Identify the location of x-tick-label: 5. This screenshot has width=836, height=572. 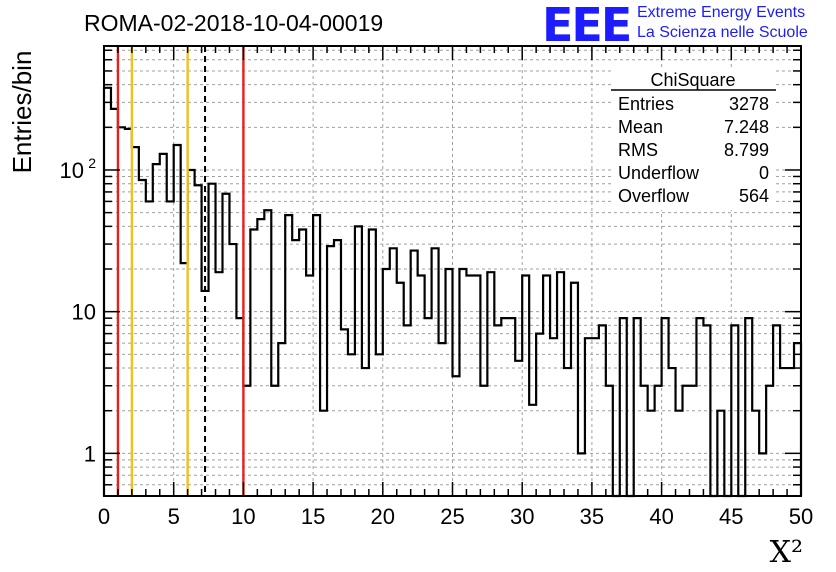
(174, 516).